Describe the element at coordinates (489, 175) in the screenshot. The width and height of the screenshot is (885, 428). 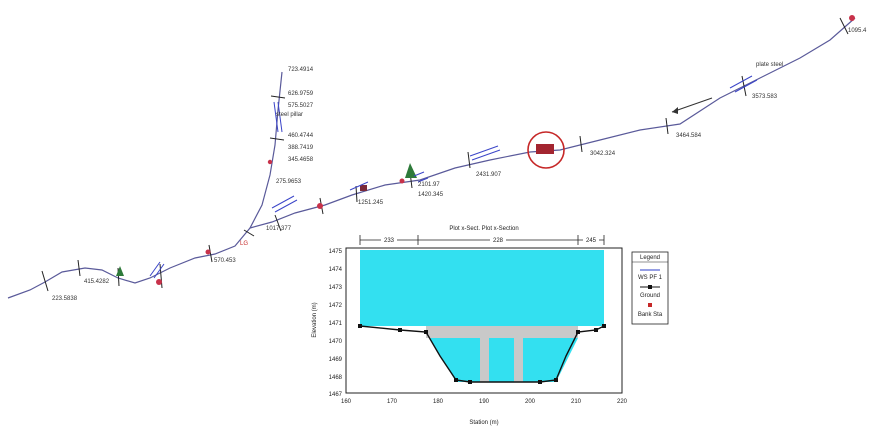
I see `chainage-label: 2431.907` at that location.